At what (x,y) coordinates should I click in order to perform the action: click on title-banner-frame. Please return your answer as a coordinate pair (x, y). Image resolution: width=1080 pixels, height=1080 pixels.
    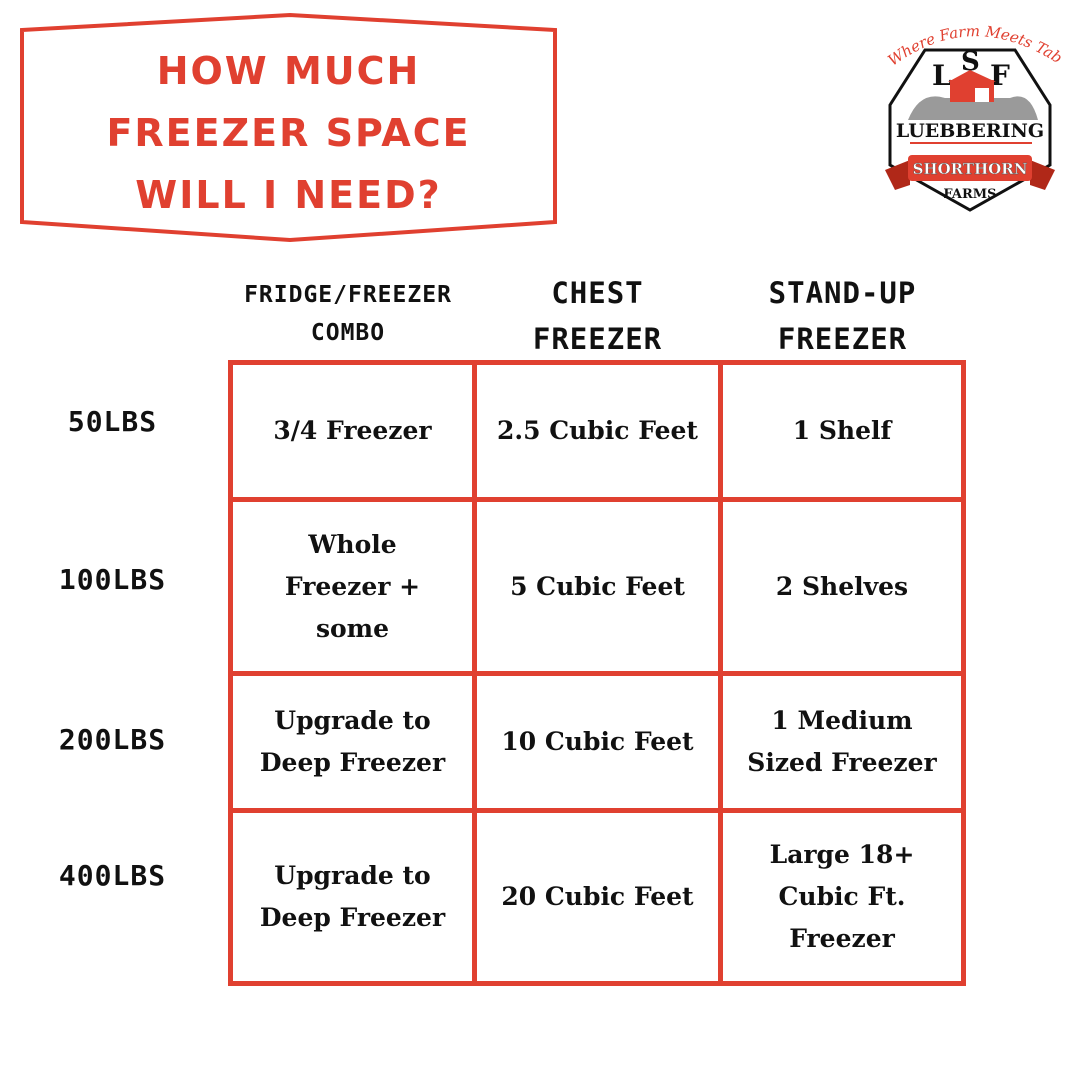
    Looking at the image, I should click on (288, 127).